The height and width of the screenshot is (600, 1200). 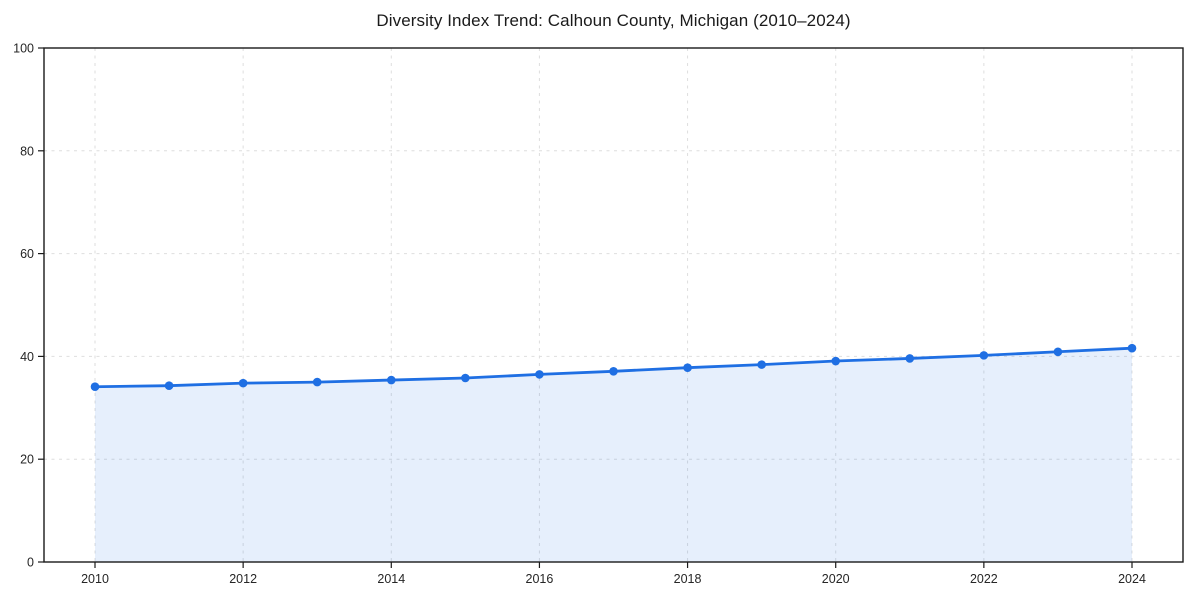 What do you see at coordinates (836, 579) in the screenshot?
I see `x-axis-tick-label: 2020` at bounding box center [836, 579].